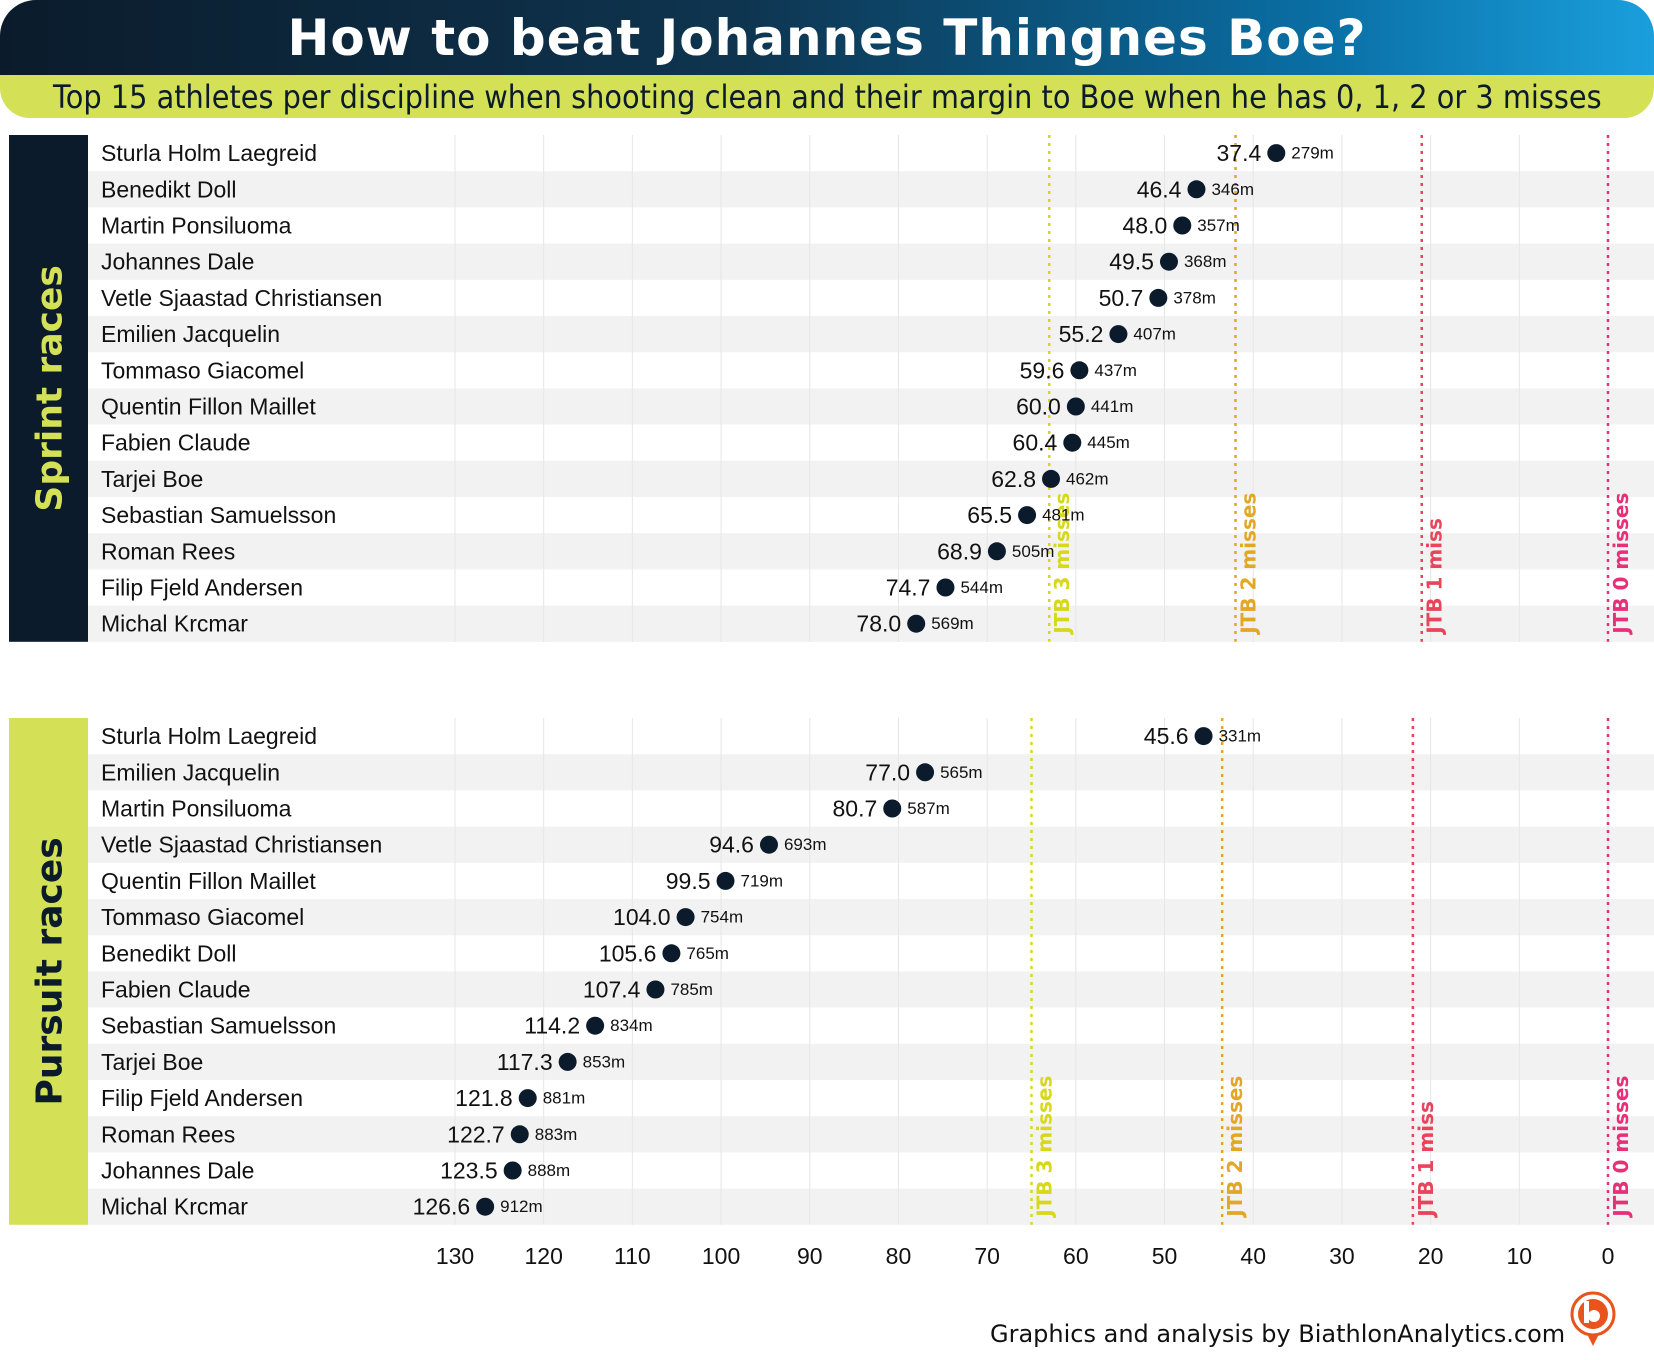 Image resolution: width=1654 pixels, height=1360 pixels. Describe the element at coordinates (1520, 1256) in the screenshot. I see `x-tick-label: 10` at that location.